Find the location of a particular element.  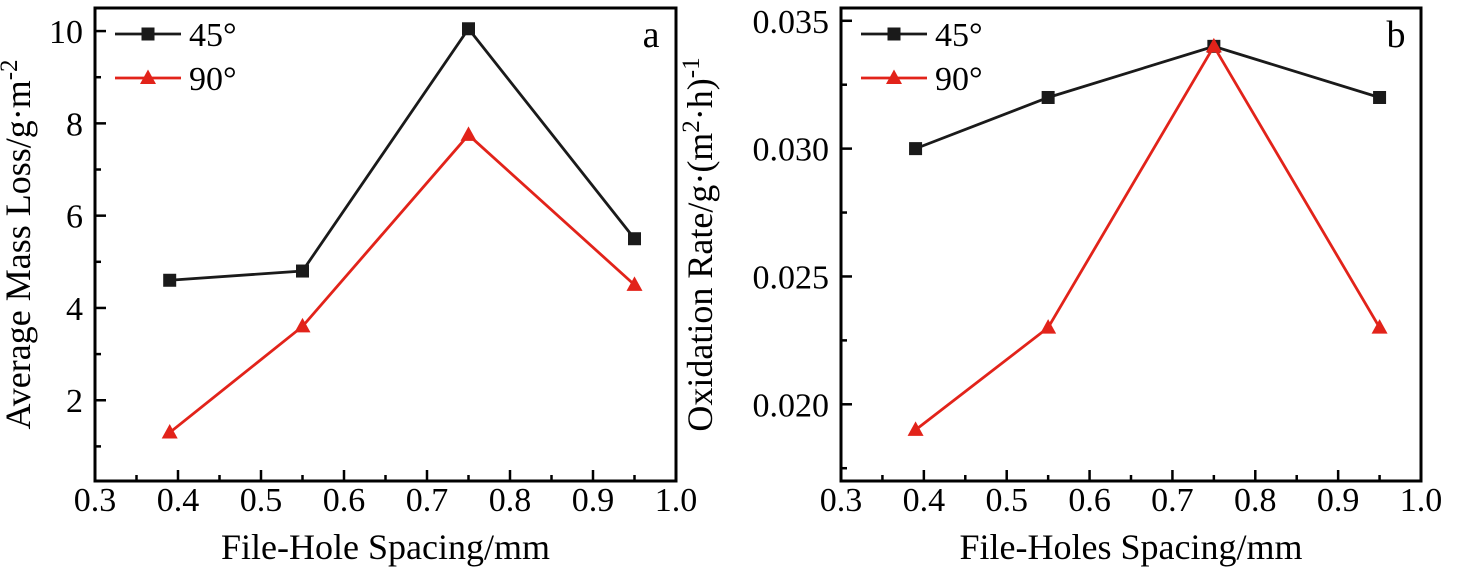

y-tick-label: 0.035 is located at coordinates (791, 22).